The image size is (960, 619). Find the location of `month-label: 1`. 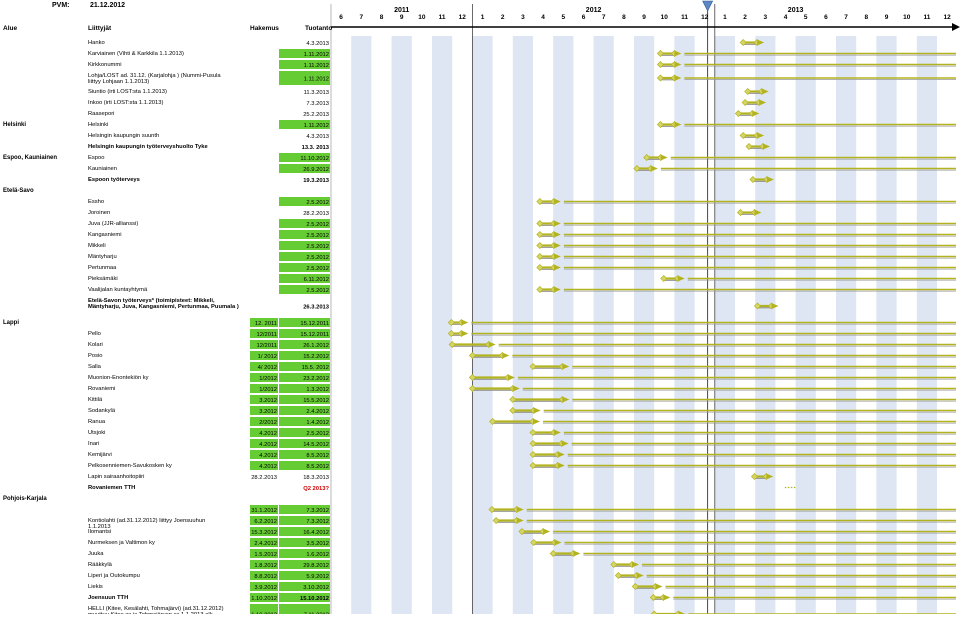

month-label: 1 is located at coordinates (483, 17).